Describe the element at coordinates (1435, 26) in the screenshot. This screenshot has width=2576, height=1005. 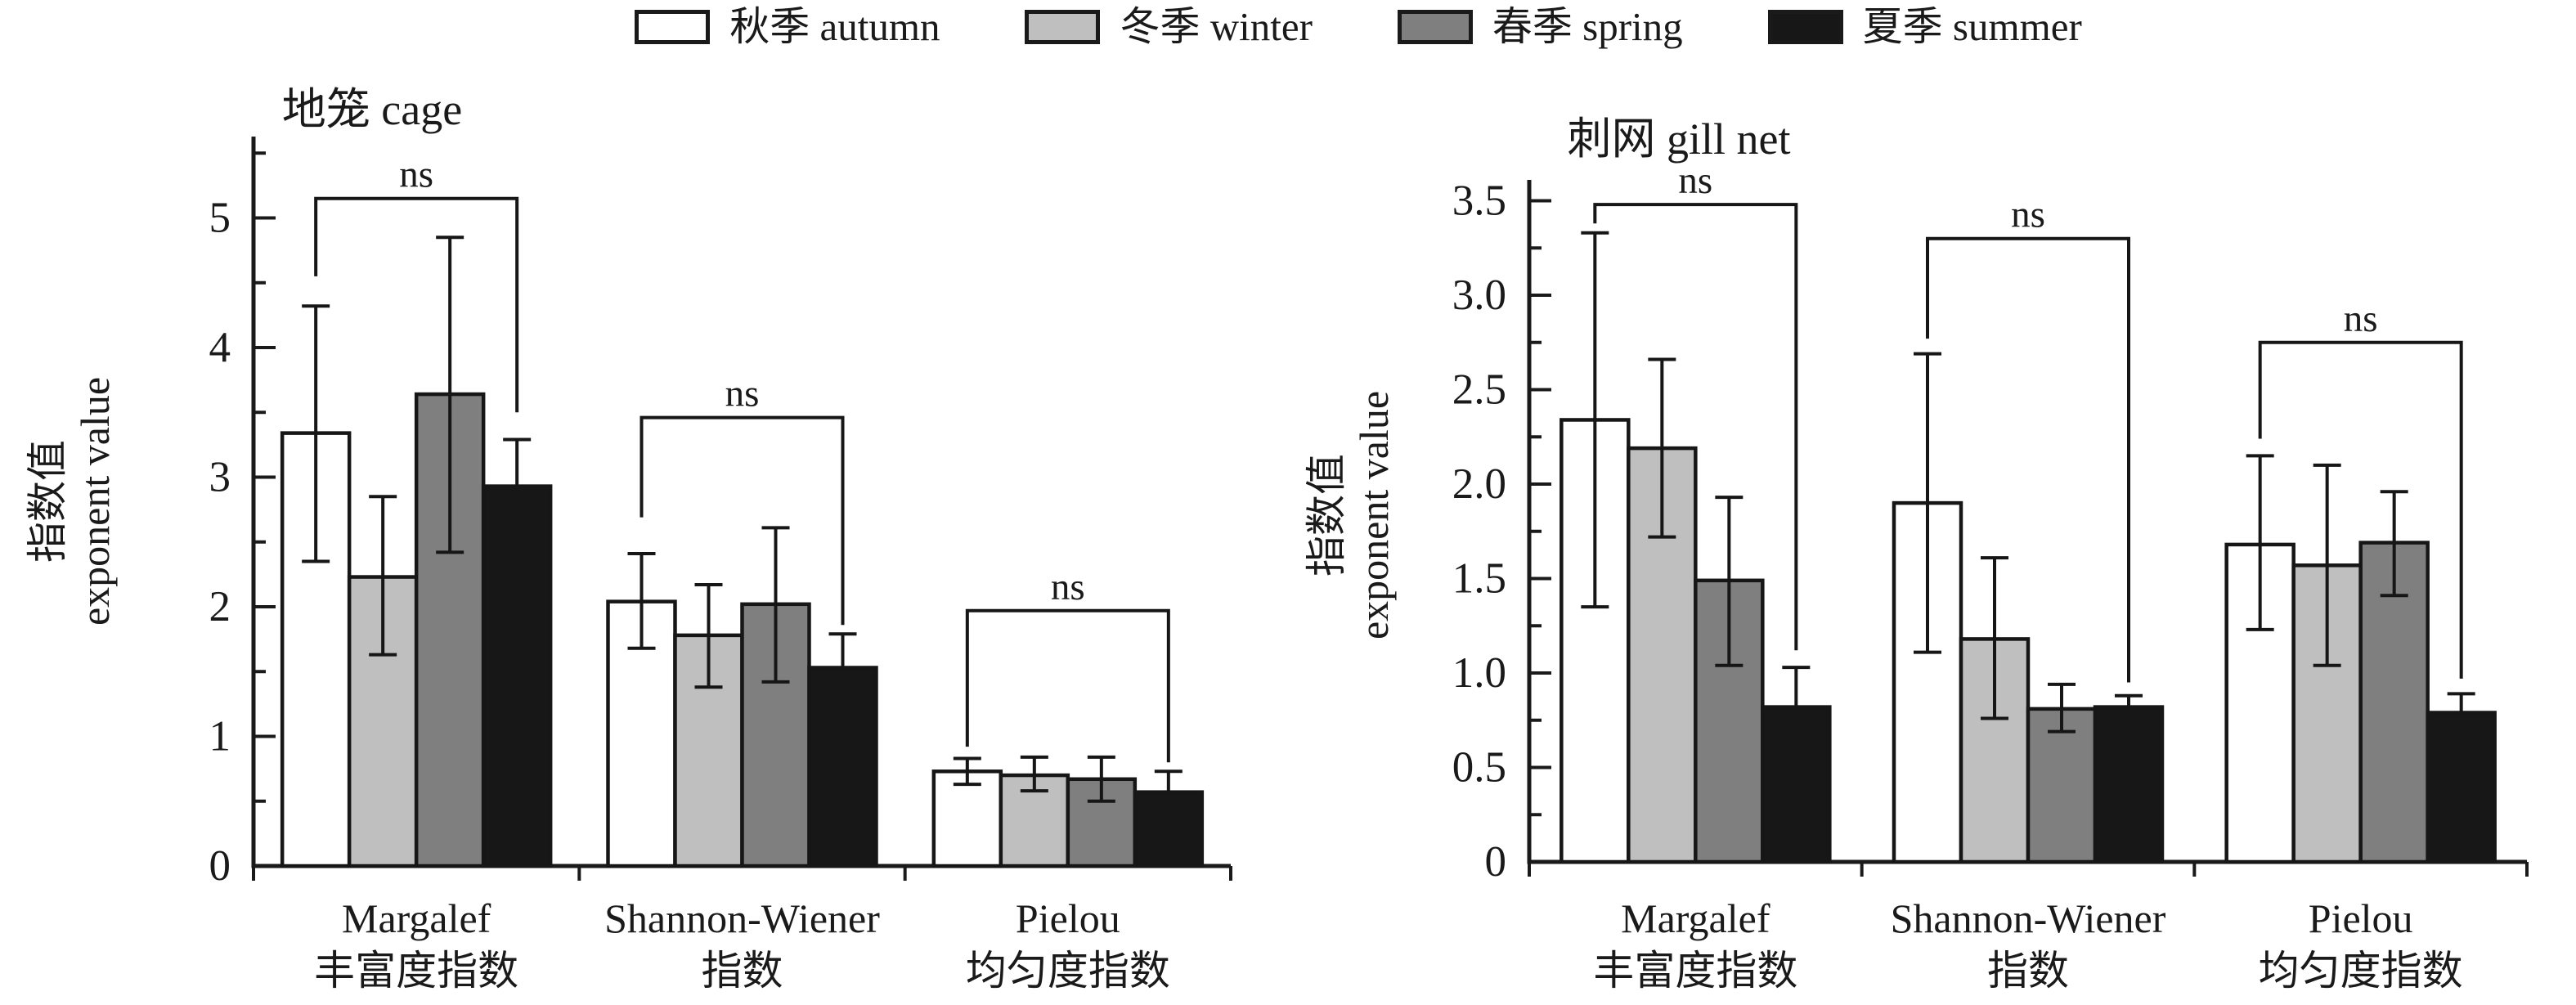
I see `spring-swatch-icon` at that location.